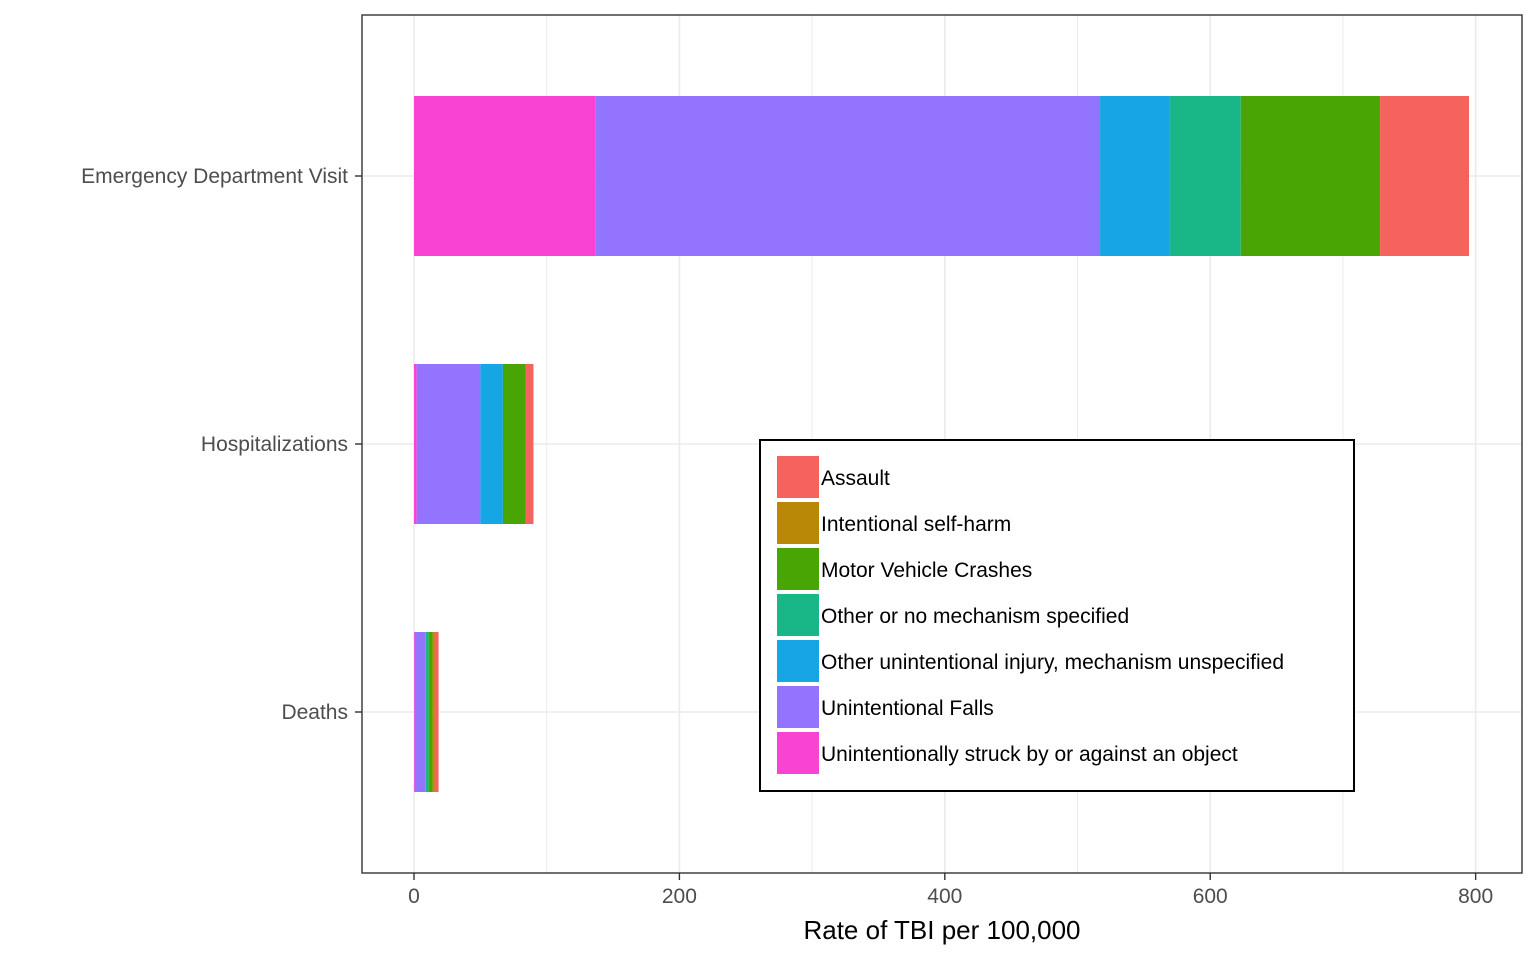  What do you see at coordinates (798, 523) in the screenshot?
I see `legend-key-intentional-self-harm` at bounding box center [798, 523].